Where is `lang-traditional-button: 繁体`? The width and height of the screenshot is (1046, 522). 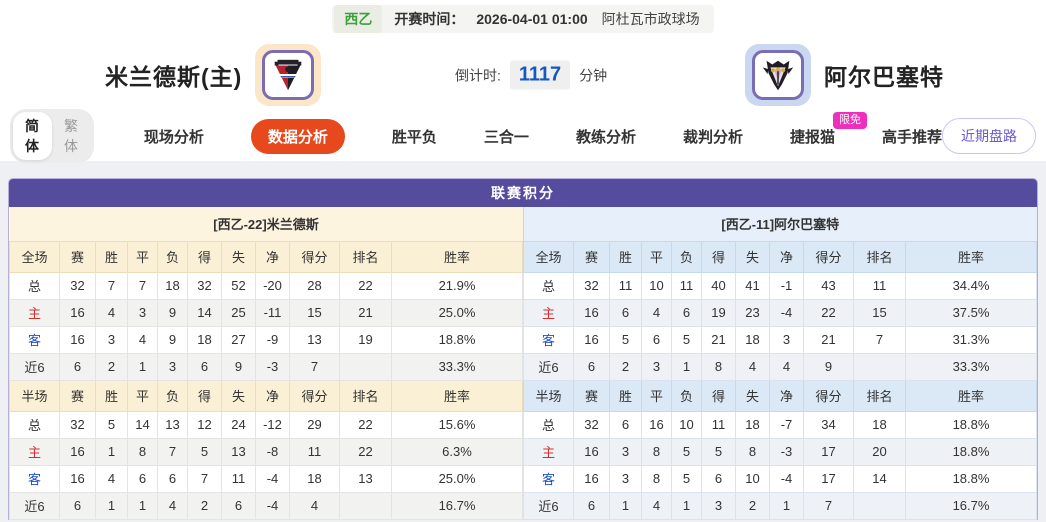 lang-traditional-button: 繁体 is located at coordinates (70, 136).